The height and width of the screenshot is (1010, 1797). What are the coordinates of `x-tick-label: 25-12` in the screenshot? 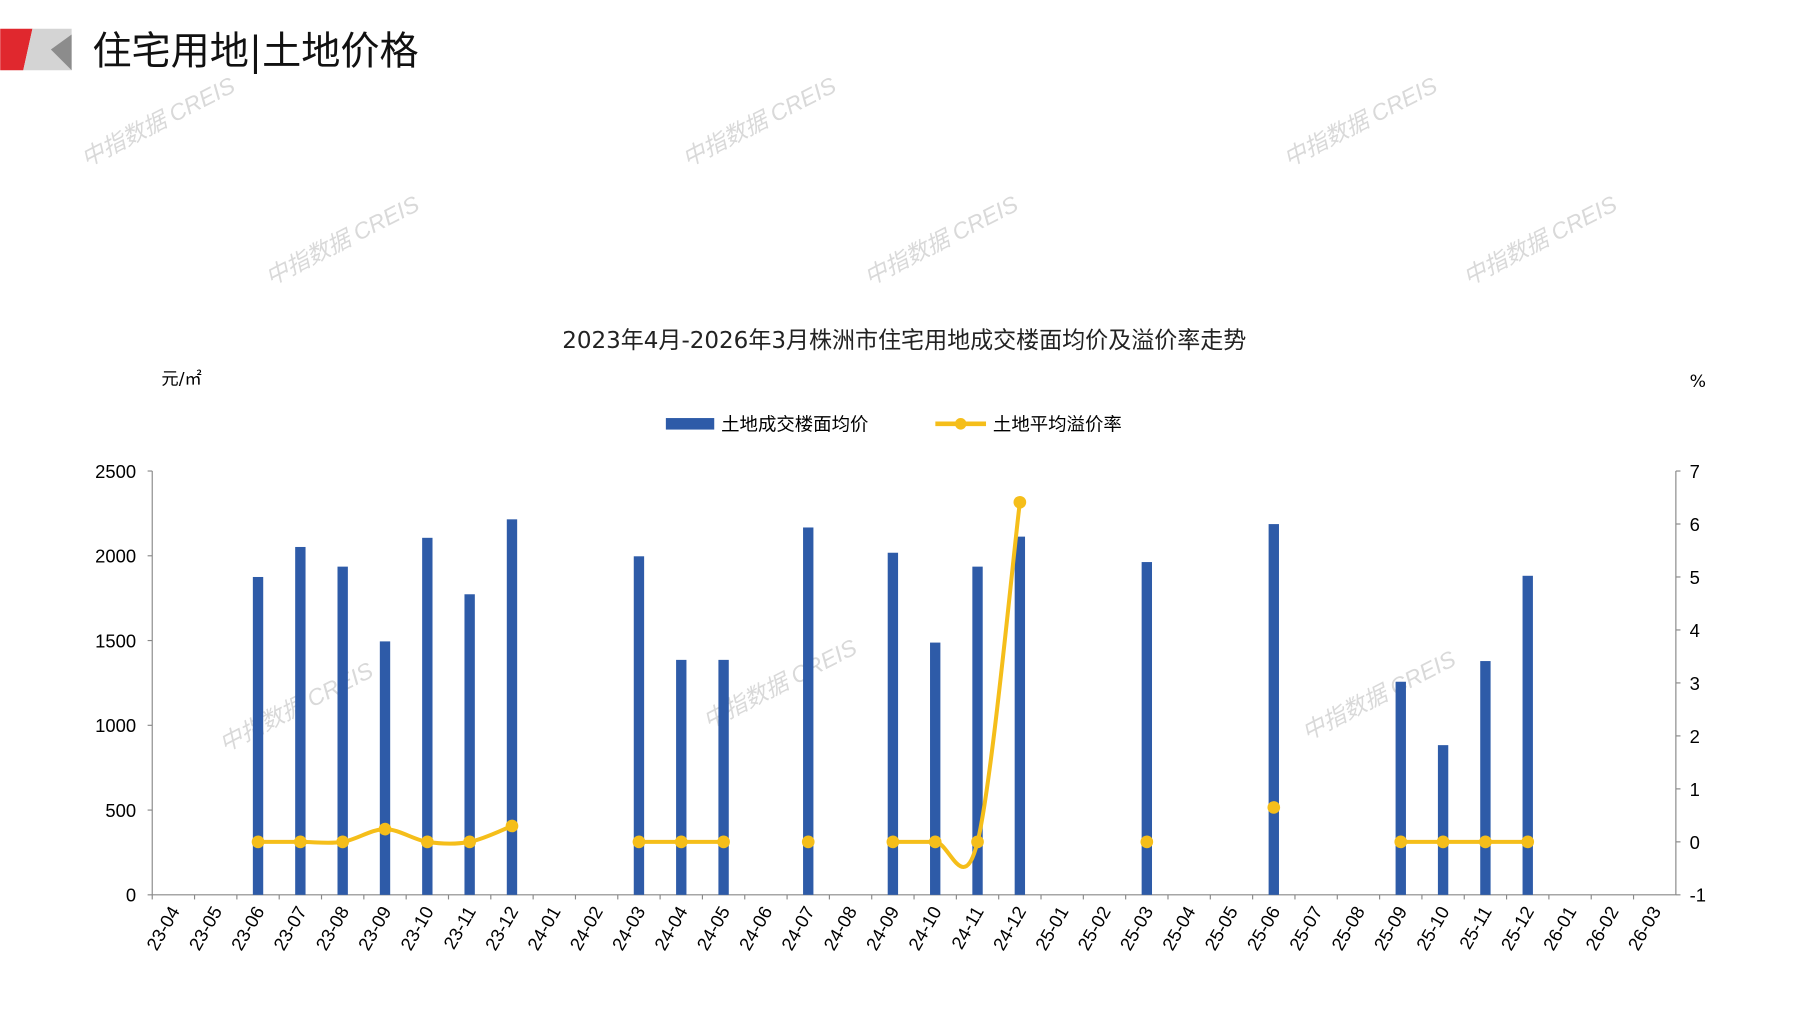 It's located at (1517, 927).